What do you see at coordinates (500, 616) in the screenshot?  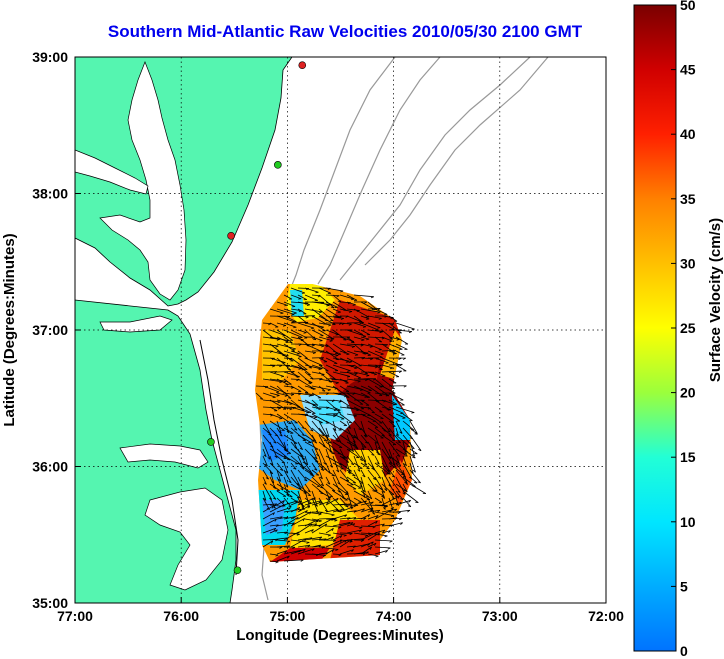 I see `x-tick-label: 73:00` at bounding box center [500, 616].